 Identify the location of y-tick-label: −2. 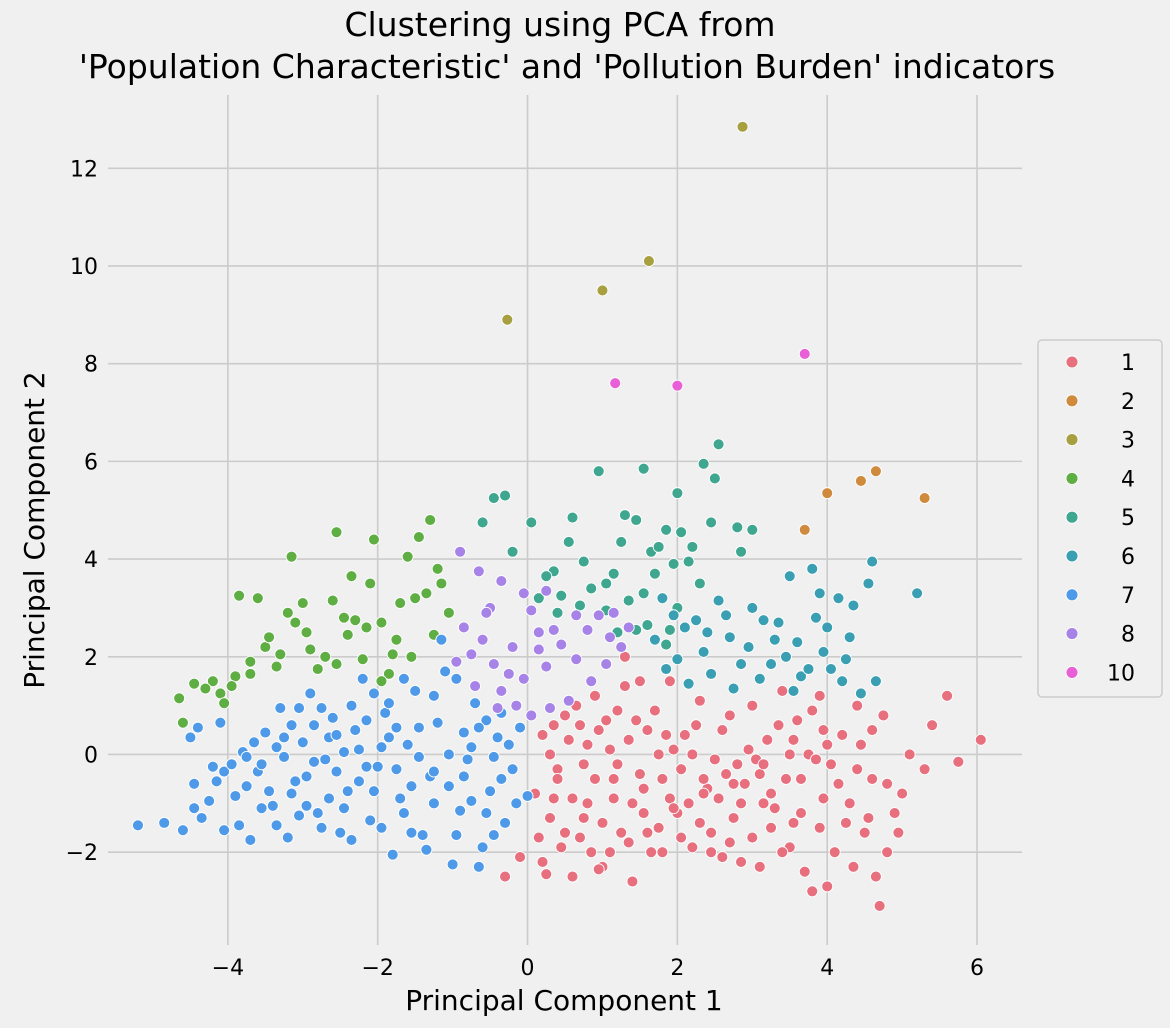
(82, 853).